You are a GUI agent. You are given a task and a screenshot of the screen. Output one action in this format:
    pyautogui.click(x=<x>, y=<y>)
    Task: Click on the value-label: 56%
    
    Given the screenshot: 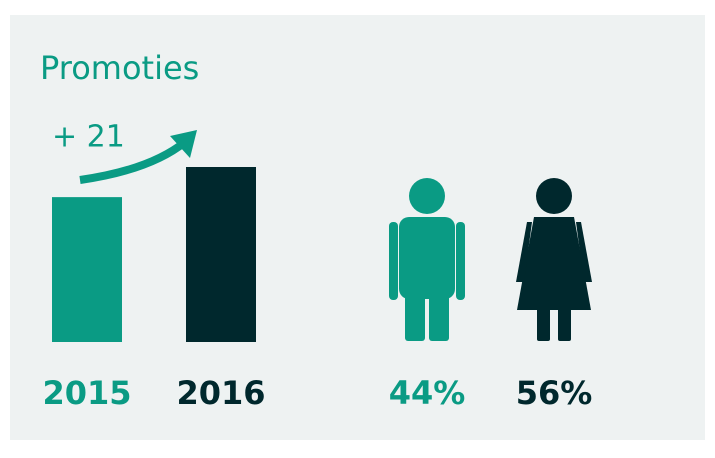 What is the action you would take?
    pyautogui.click(x=554, y=393)
    